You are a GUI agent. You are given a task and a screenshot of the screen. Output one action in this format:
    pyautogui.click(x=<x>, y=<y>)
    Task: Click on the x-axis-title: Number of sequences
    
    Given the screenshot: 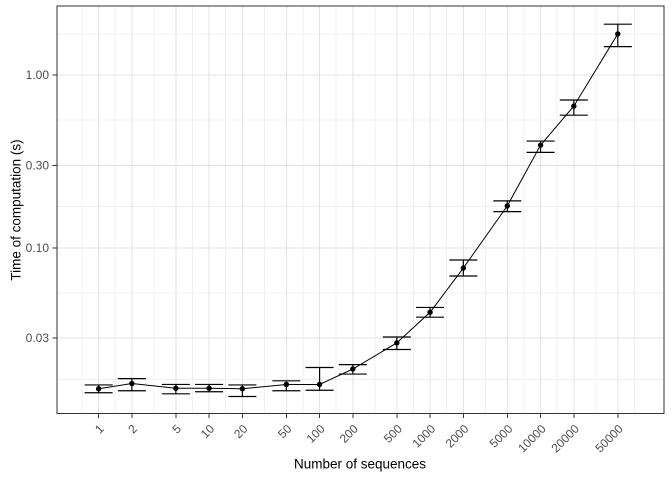 What is the action you would take?
    pyautogui.click(x=360, y=464)
    